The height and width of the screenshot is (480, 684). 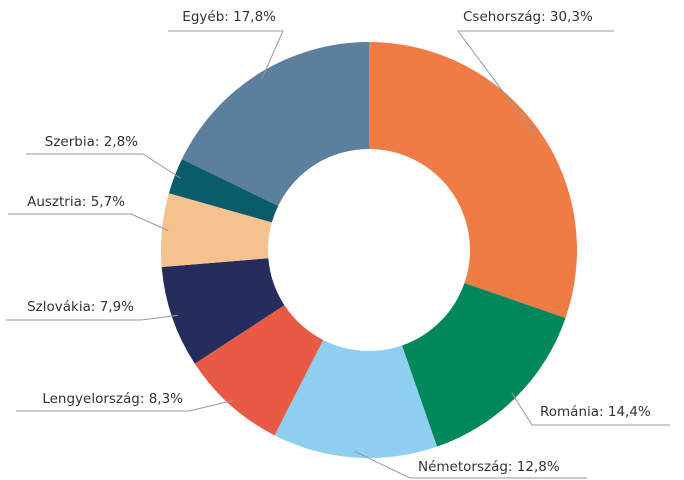 What do you see at coordinates (489, 467) in the screenshot?
I see `data-label: Németország: 12,8%` at bounding box center [489, 467].